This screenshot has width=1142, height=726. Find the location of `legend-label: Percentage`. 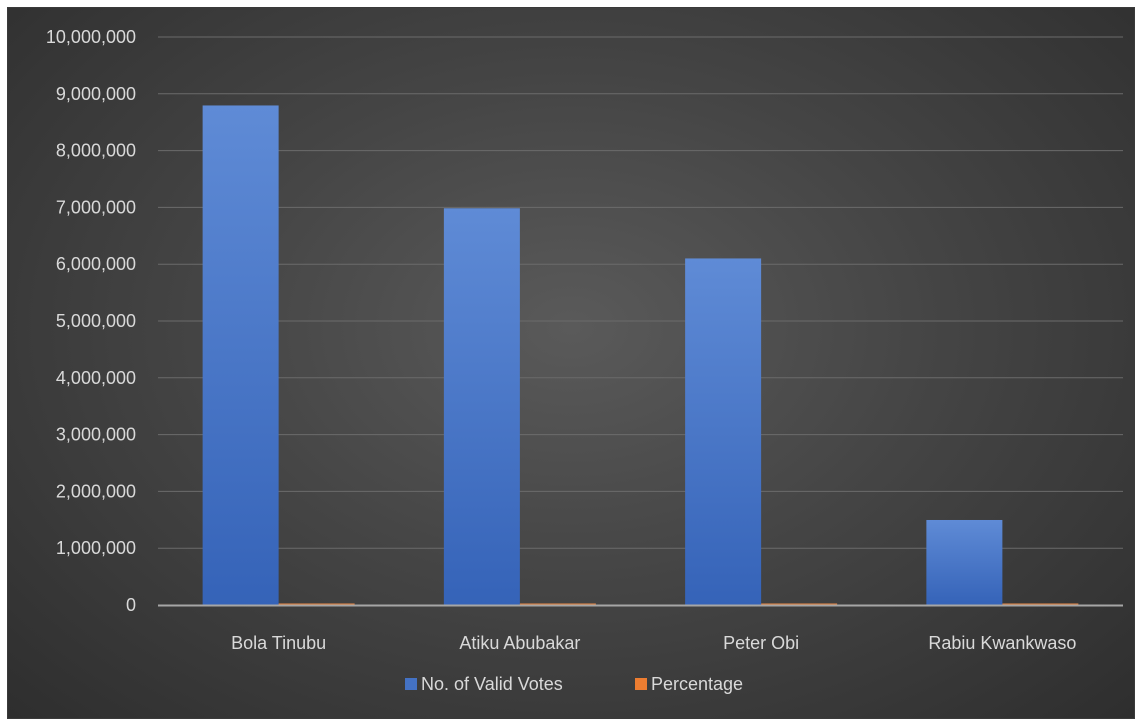

legend-label: Percentage is located at coordinates (697, 684).